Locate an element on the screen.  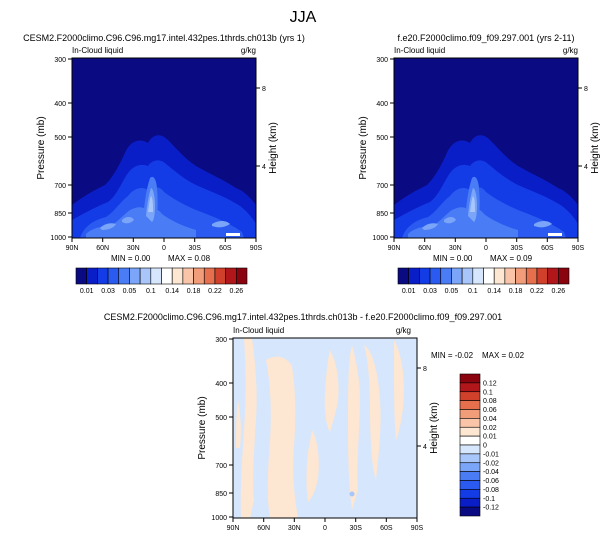
panel-model-field is located at coordinates (164, 148).